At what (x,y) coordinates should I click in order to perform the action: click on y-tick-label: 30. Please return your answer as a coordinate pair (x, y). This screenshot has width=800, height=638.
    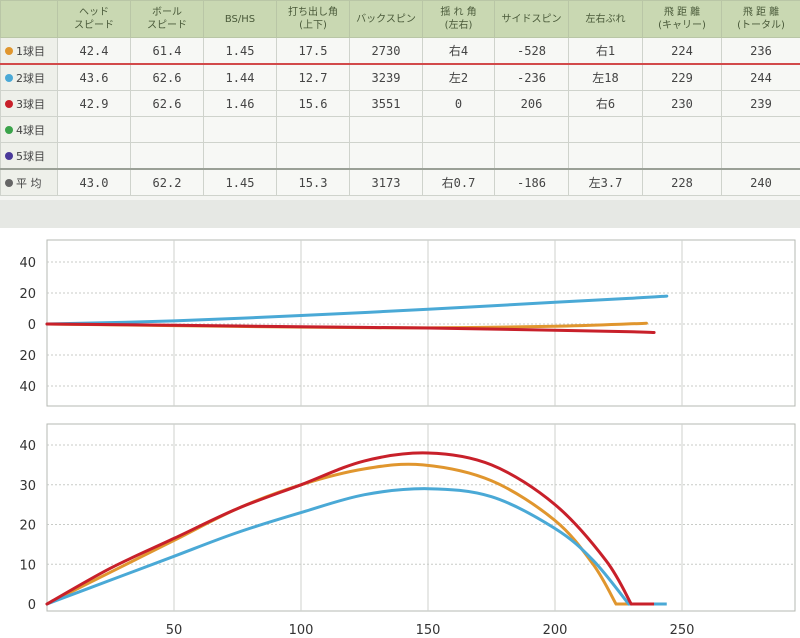
    Looking at the image, I should click on (27, 486).